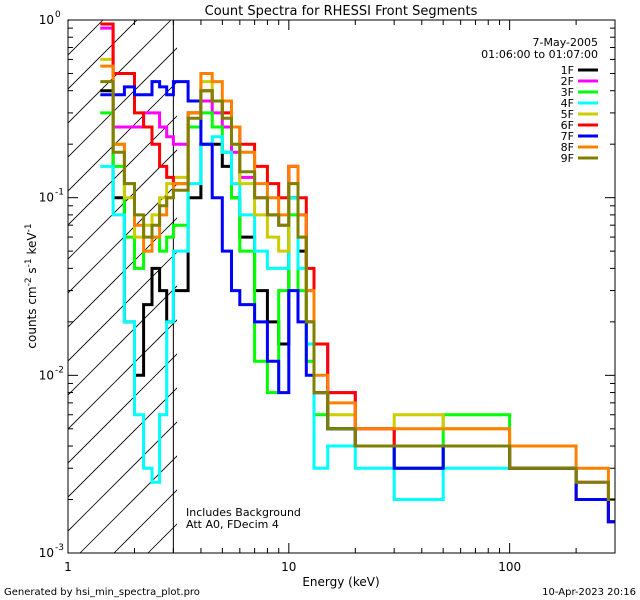  I want to click on note-attenuator: Att A0, FDecim 4, so click(232, 524).